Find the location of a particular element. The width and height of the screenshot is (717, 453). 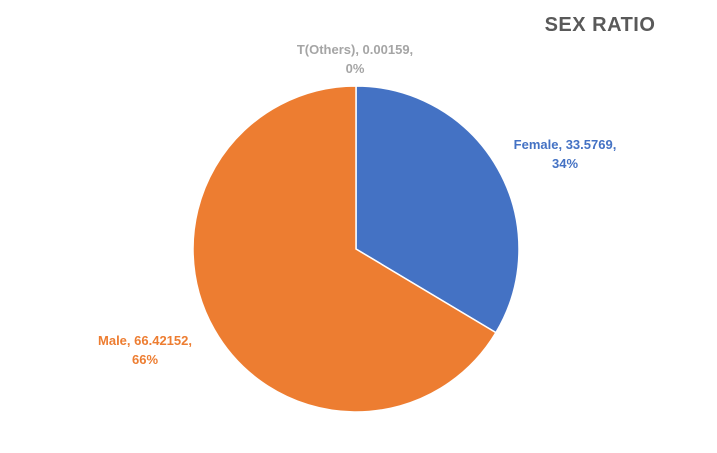

data-label-others-line2: 0% is located at coordinates (355, 68).